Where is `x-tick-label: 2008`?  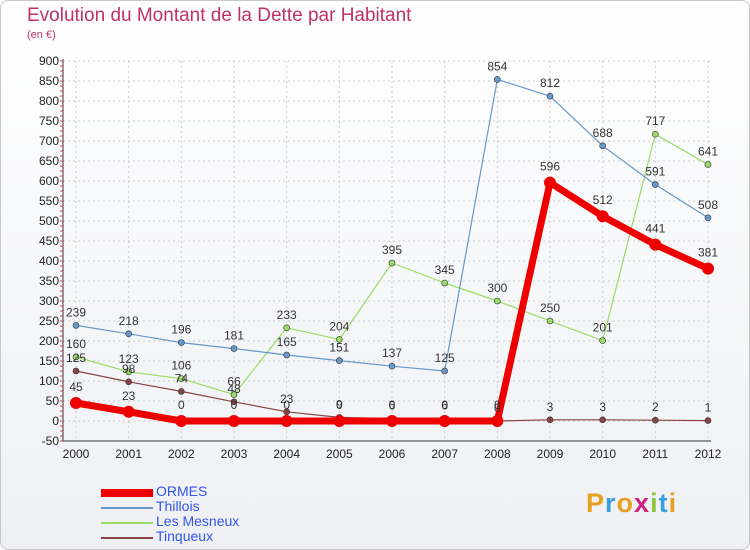
x-tick-label: 2008 is located at coordinates (497, 454).